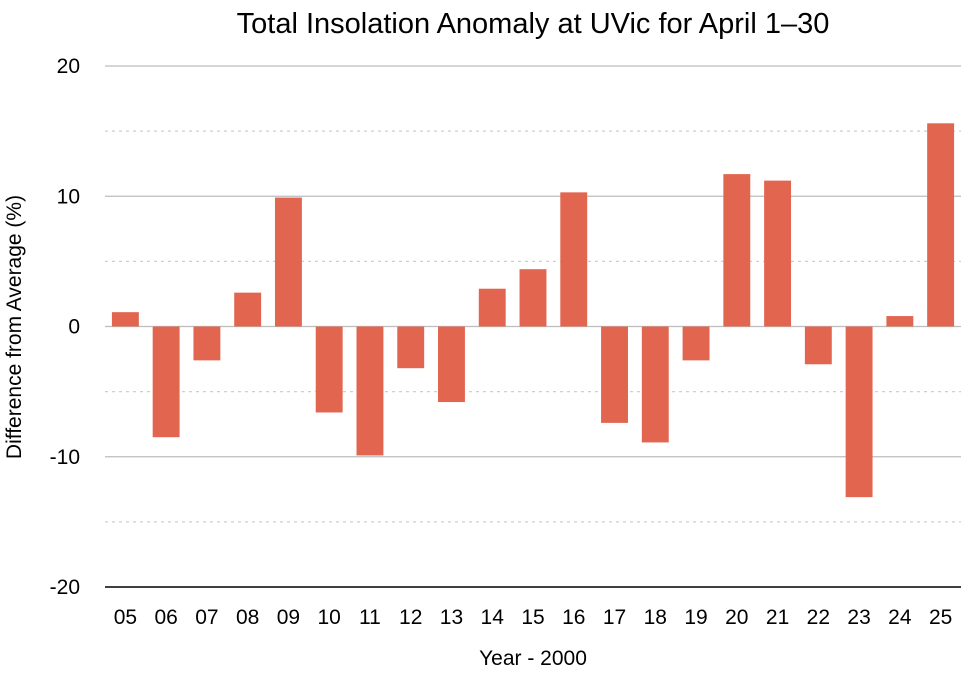 The image size is (965, 677). Describe the element at coordinates (288, 617) in the screenshot. I see `x-tick-label: 09` at that location.